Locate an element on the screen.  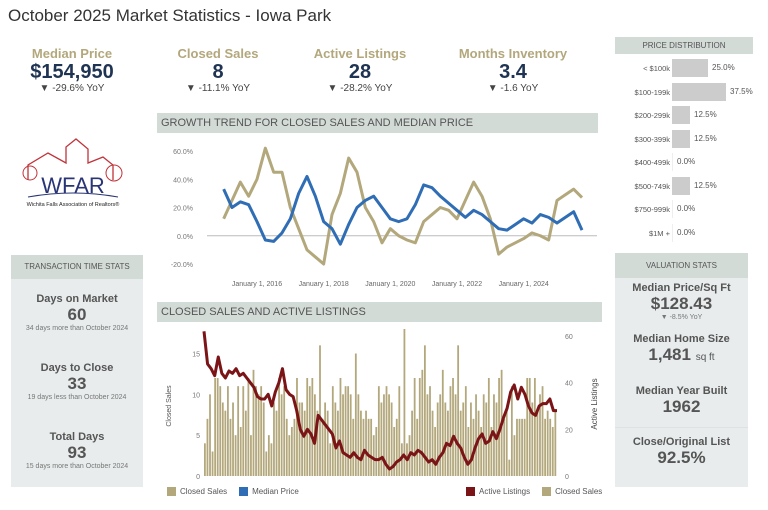
series-line-closed-sales is located at coordinates (403, 206).